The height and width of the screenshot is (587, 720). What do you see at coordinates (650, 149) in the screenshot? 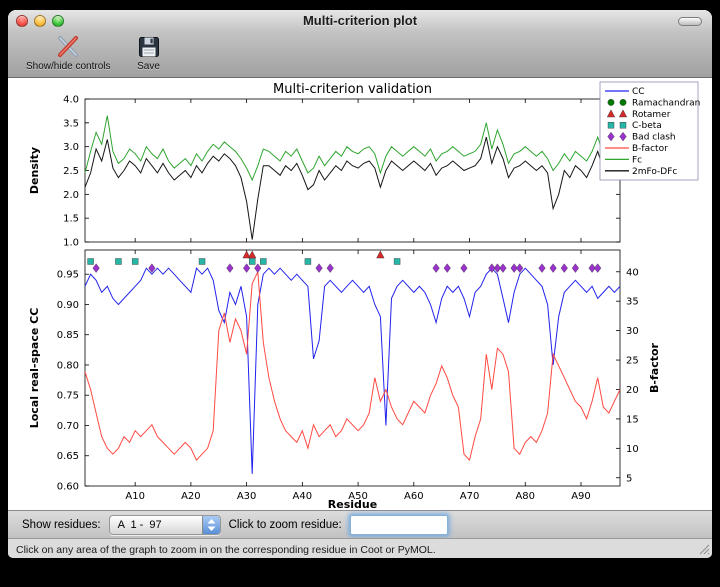
I see `svg-text: B-factor` at bounding box center [650, 149].